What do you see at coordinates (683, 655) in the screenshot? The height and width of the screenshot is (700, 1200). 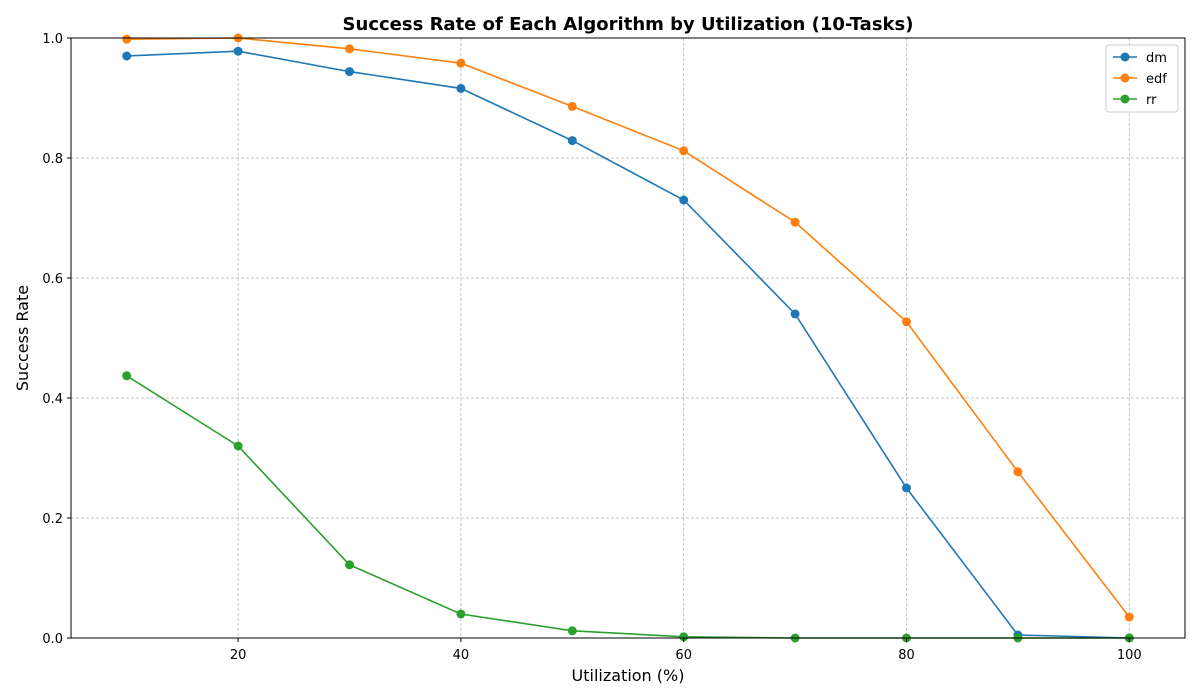 I see `x-tick-label: 60` at bounding box center [683, 655].